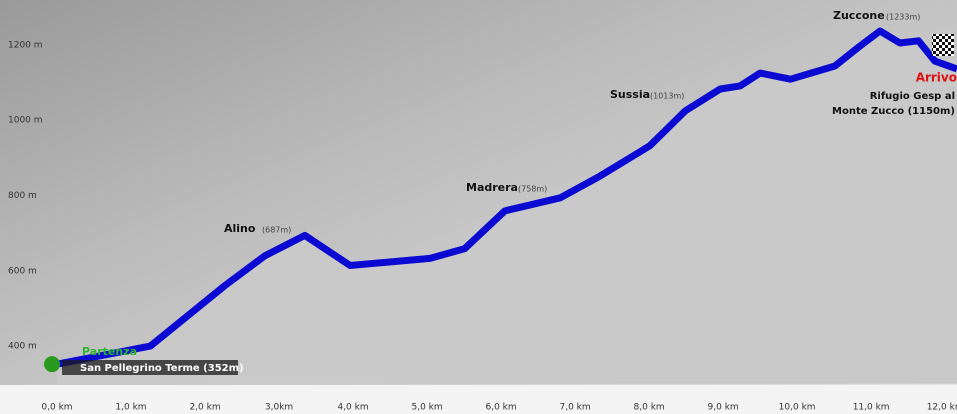 This screenshot has width=957, height=414. I want to click on peak-note: (1013m), so click(667, 96).